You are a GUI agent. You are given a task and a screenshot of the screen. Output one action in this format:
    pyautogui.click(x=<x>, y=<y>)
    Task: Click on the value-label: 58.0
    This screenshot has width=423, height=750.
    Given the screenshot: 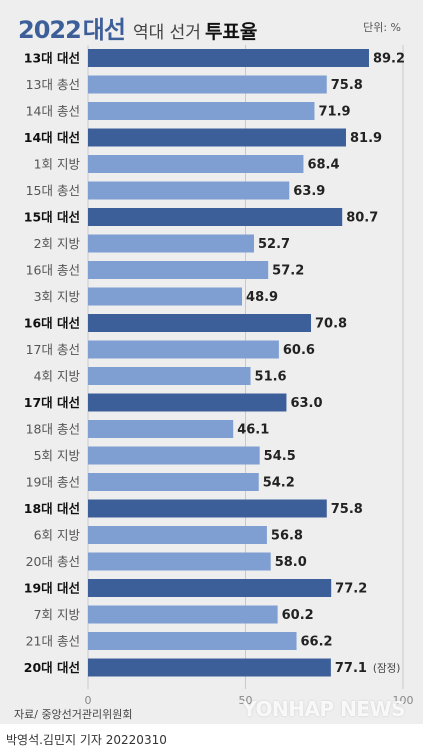 What is the action you would take?
    pyautogui.click(x=291, y=562)
    